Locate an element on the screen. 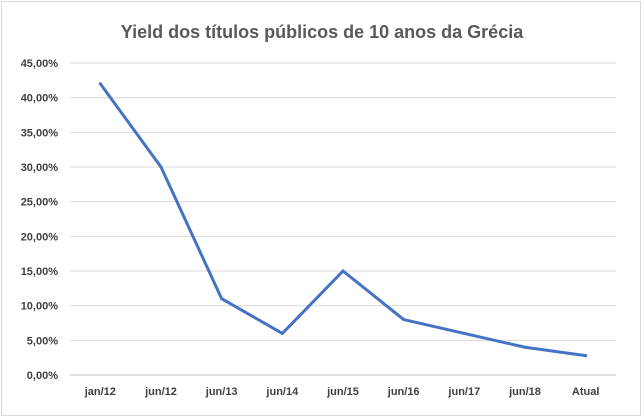 The height and width of the screenshot is (419, 644). x-tick-label: jan/12 is located at coordinates (100, 392).